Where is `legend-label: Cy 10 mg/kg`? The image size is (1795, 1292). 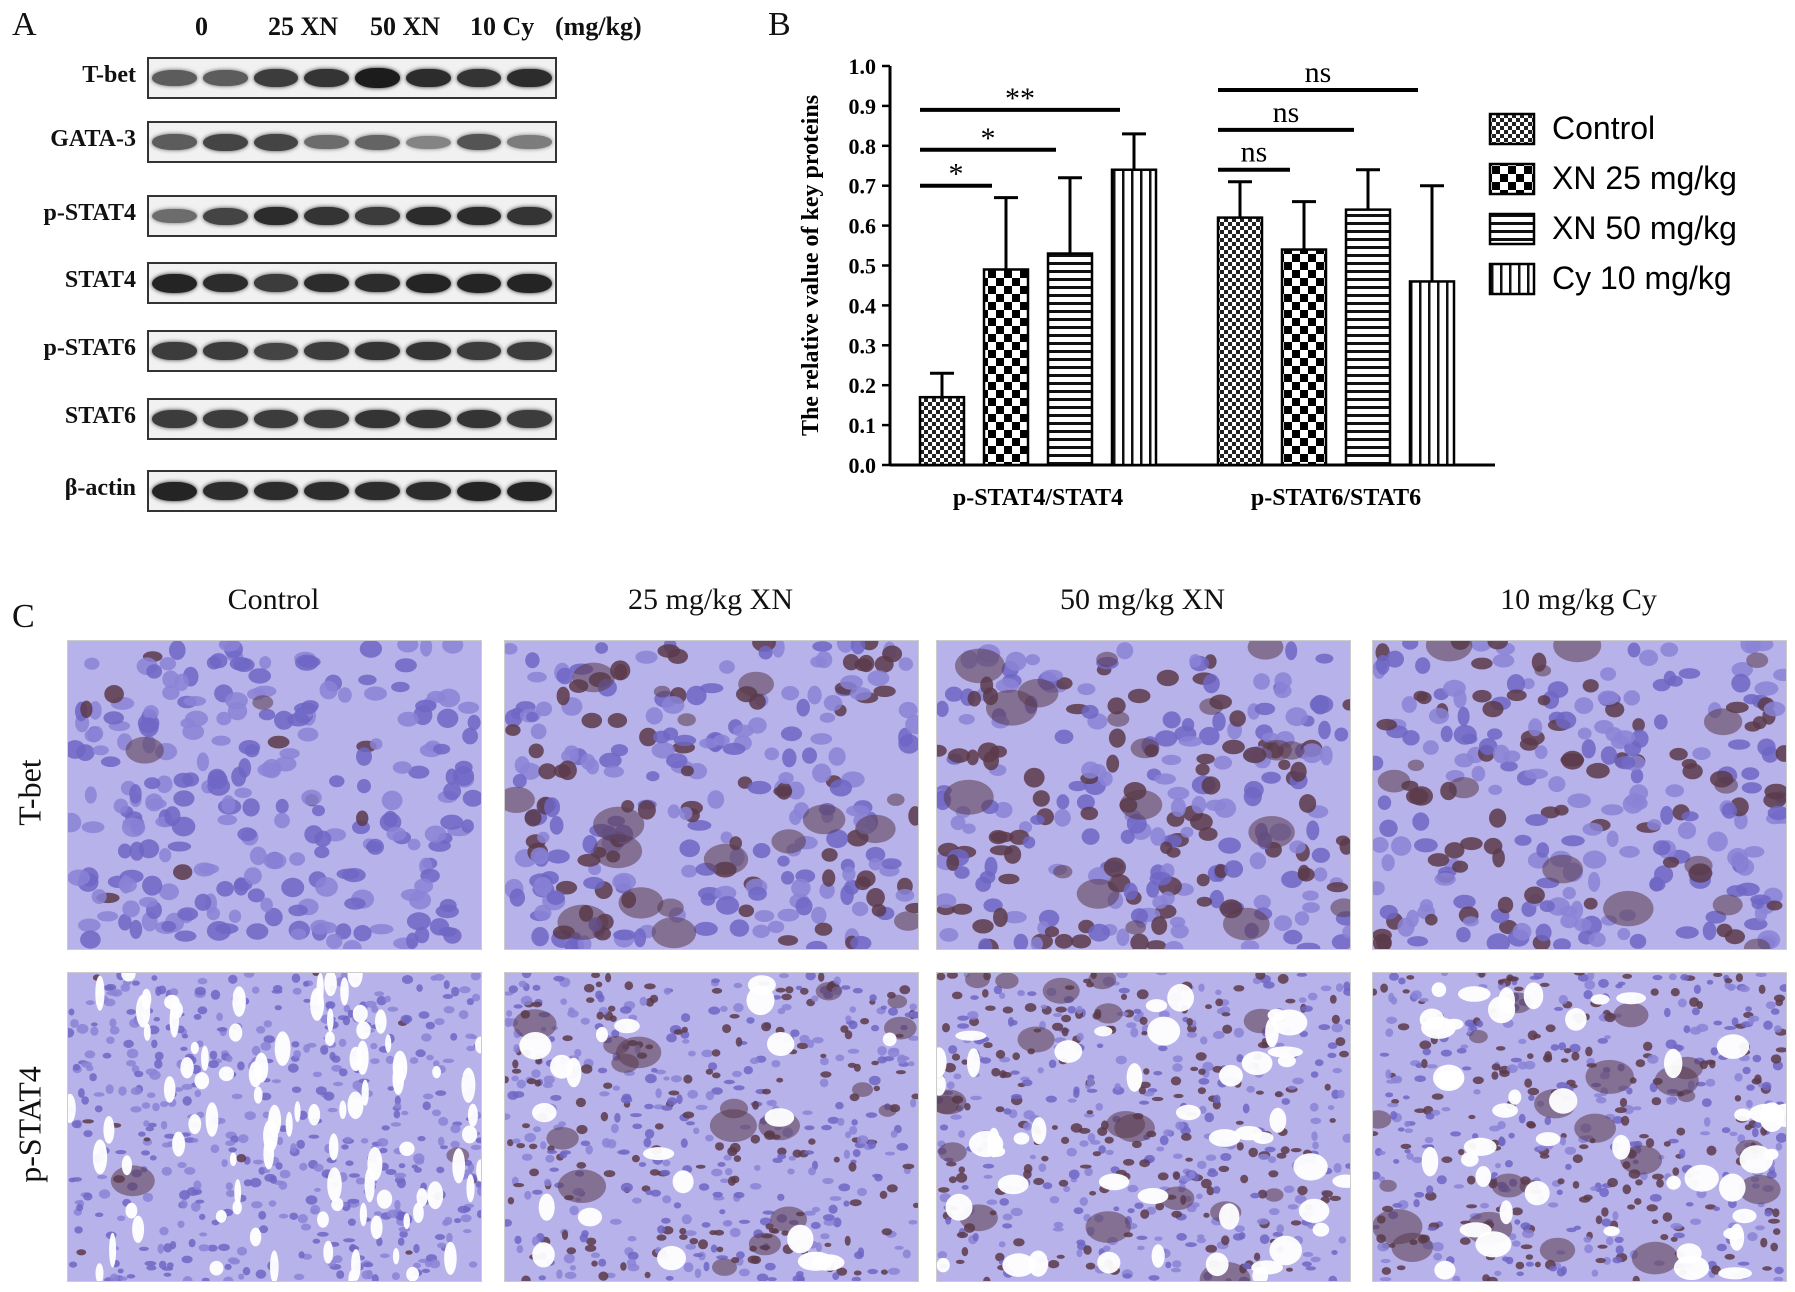
legend-label: Cy 10 mg/kg is located at coordinates (1642, 278).